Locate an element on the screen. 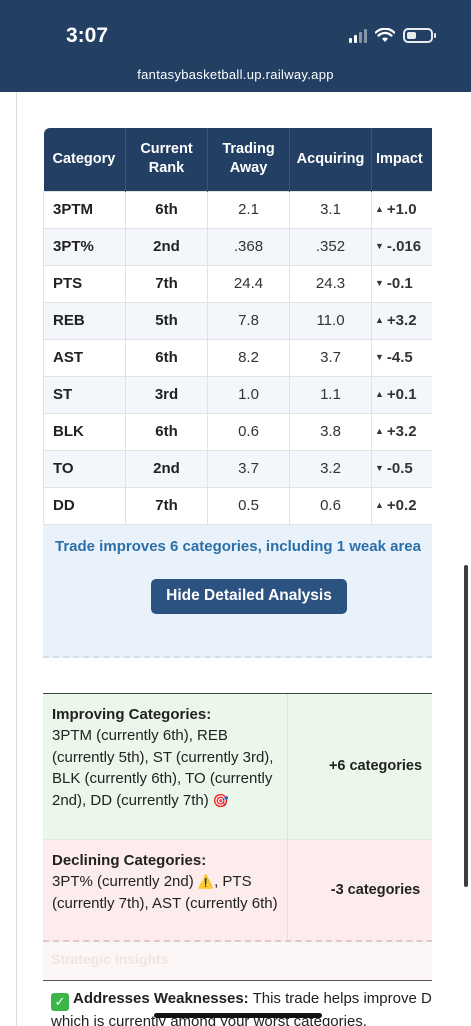 The width and height of the screenshot is (471, 1026). declining-categories-title: Declining Categories: is located at coordinates (129, 860).